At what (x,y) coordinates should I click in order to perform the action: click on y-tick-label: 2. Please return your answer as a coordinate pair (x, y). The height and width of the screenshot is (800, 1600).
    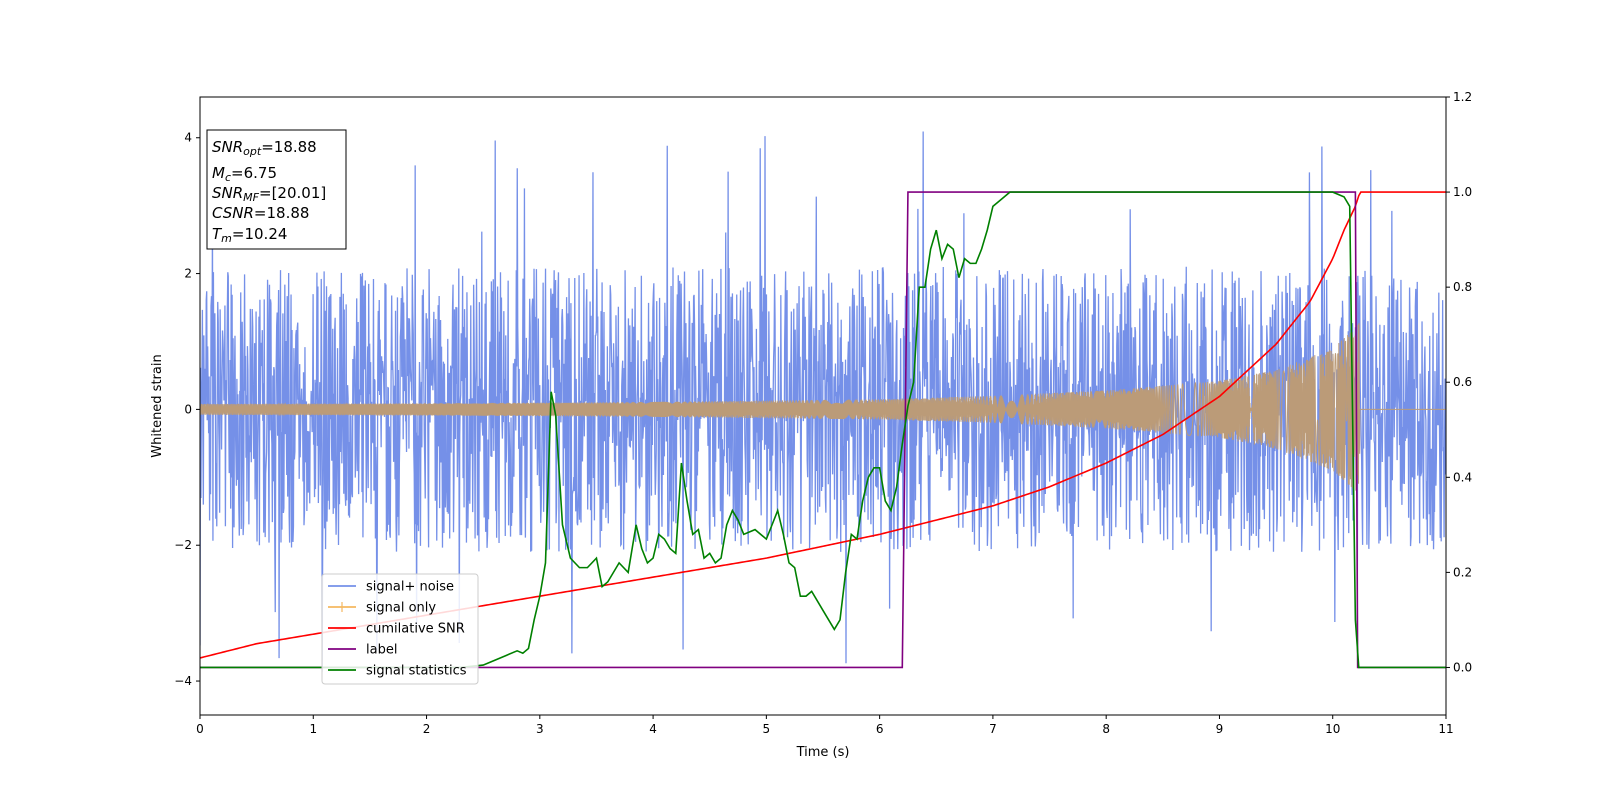
    Looking at the image, I should click on (188, 274).